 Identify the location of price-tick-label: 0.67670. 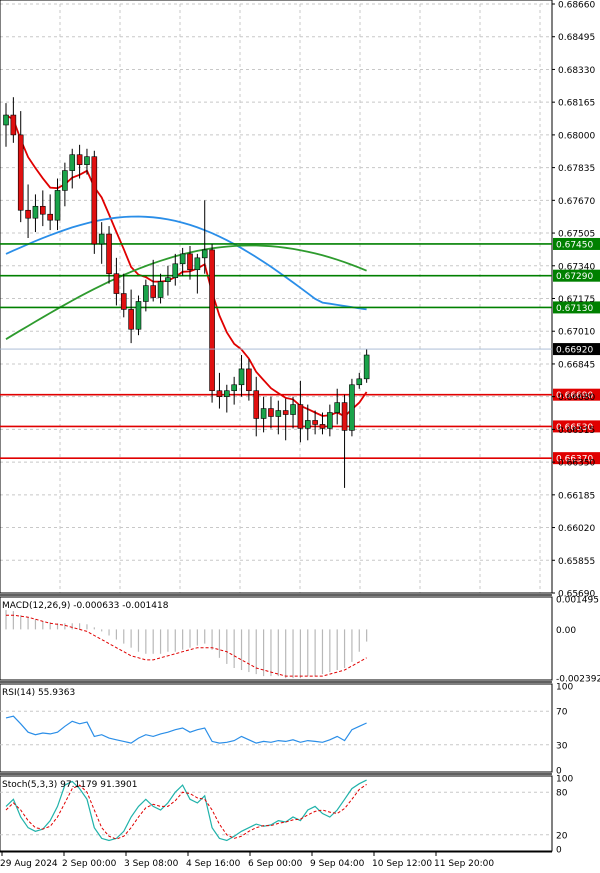
(576, 202).